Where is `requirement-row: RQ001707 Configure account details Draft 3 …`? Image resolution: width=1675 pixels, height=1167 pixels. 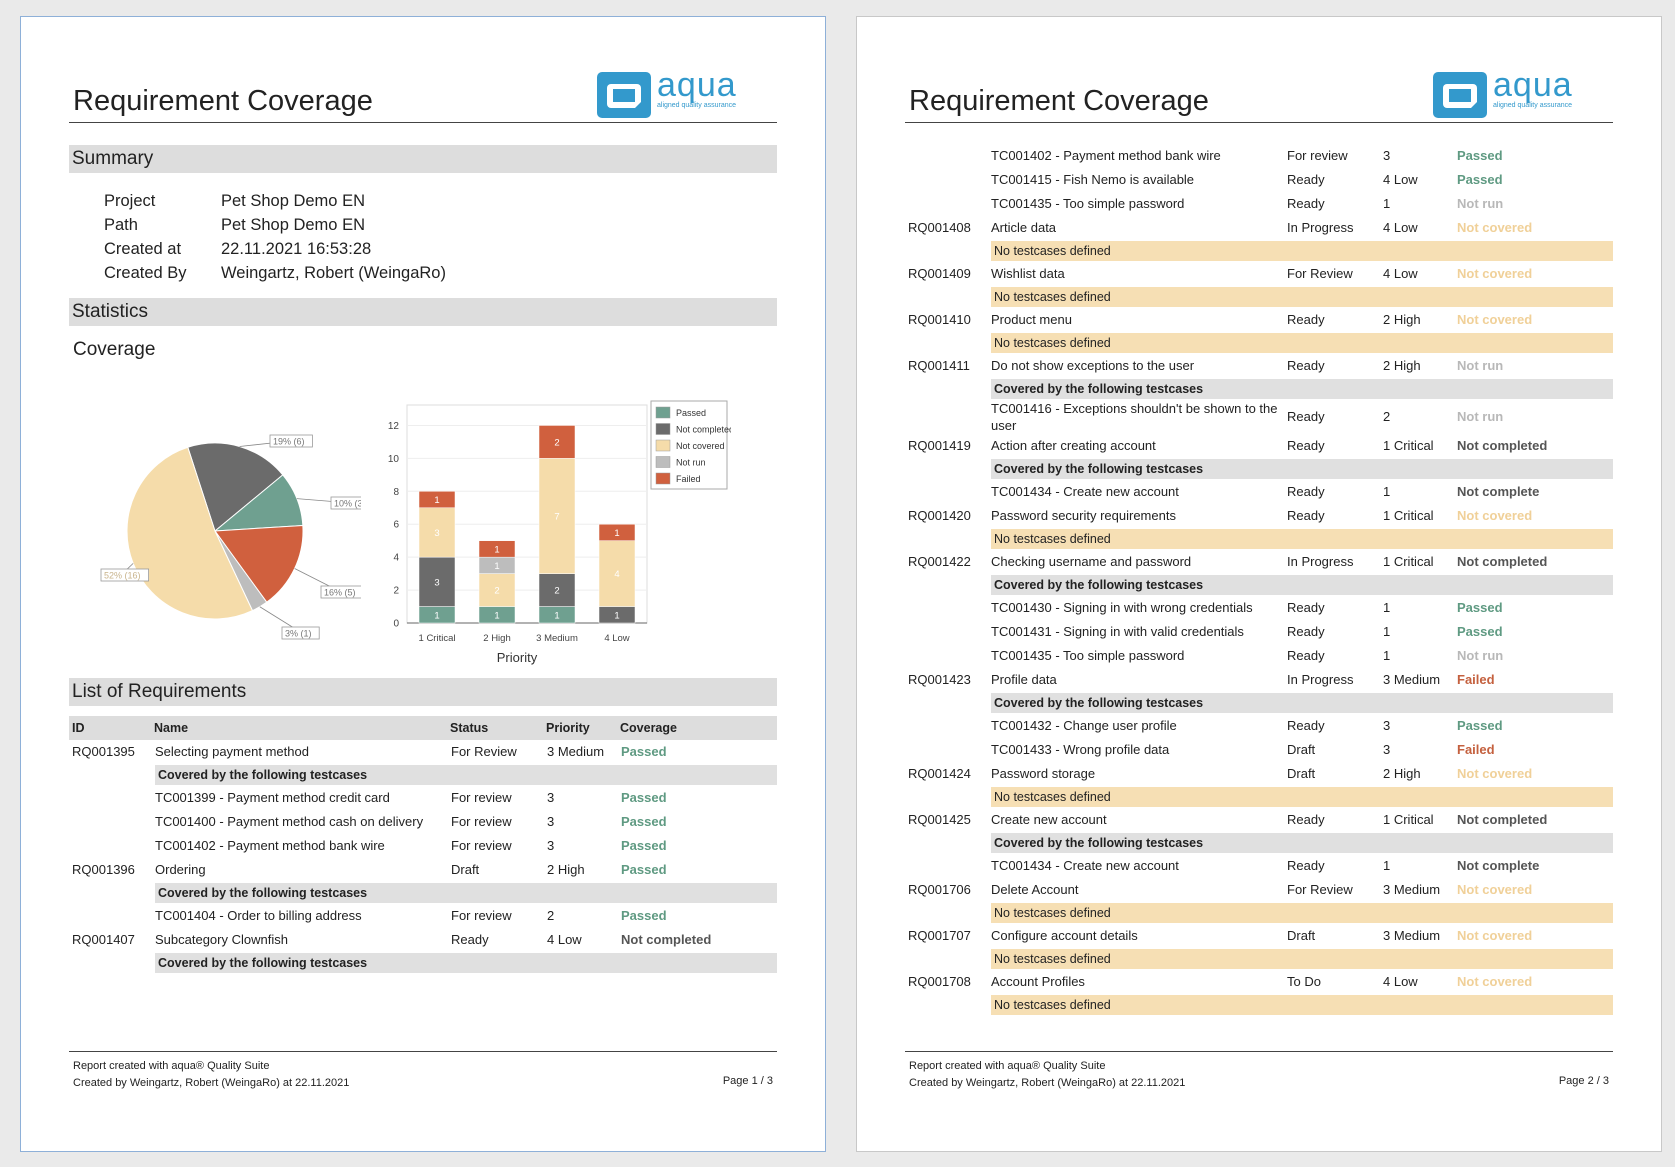 requirement-row: RQ001707 Configure account details Draft 3 … is located at coordinates (1259, 936).